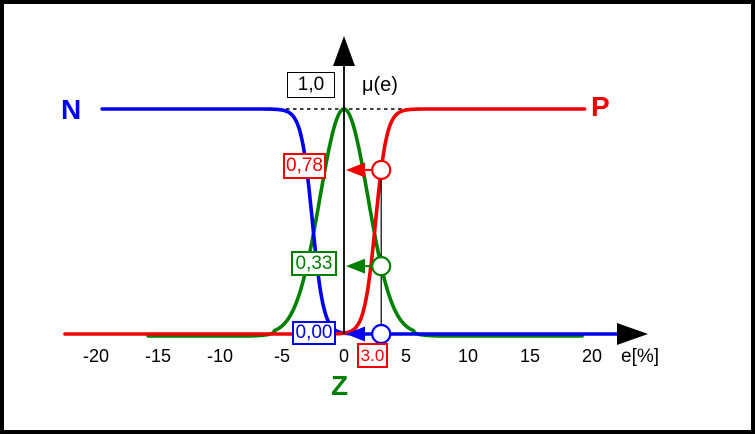  What do you see at coordinates (592, 356) in the screenshot?
I see `x-tick-label: 20` at bounding box center [592, 356].